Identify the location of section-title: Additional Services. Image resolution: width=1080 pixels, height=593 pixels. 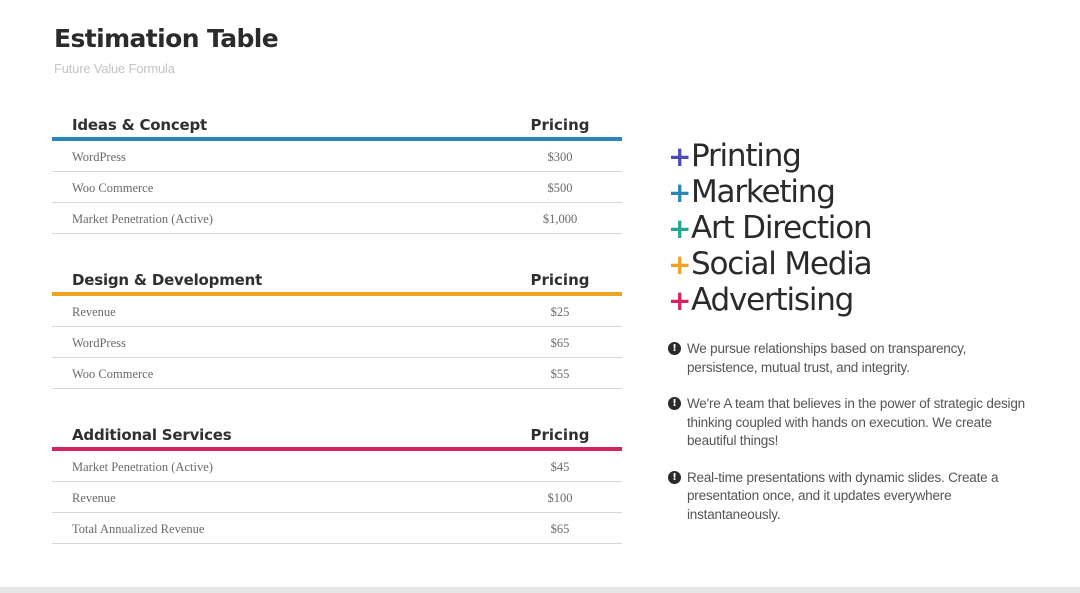
(152, 435).